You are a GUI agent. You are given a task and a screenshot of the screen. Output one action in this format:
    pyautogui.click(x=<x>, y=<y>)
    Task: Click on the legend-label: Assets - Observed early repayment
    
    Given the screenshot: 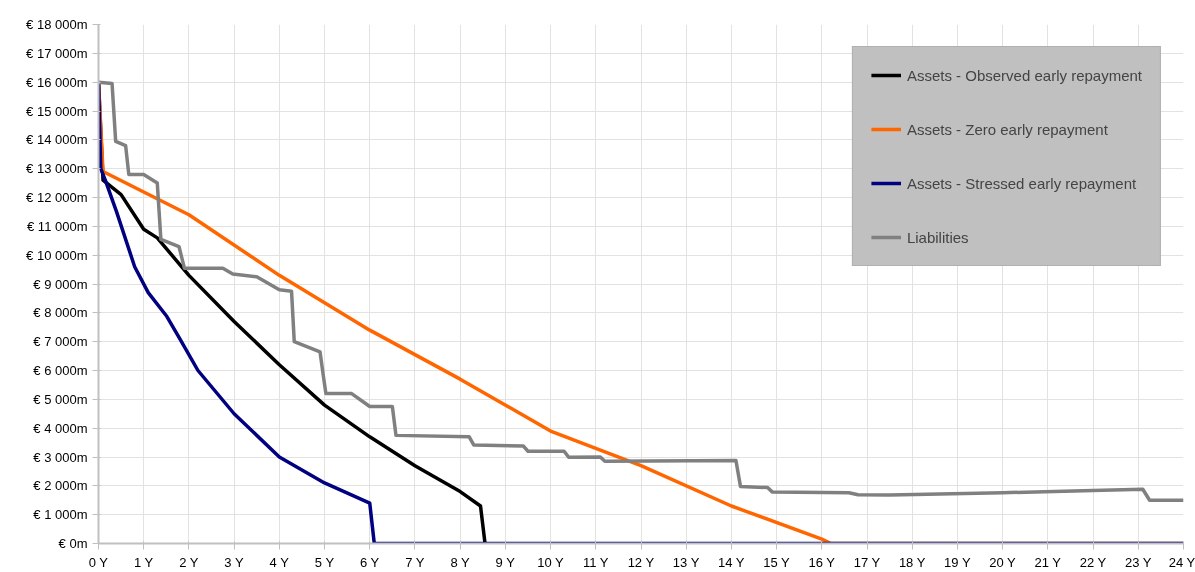 What is the action you would take?
    pyautogui.click(x=1024, y=75)
    